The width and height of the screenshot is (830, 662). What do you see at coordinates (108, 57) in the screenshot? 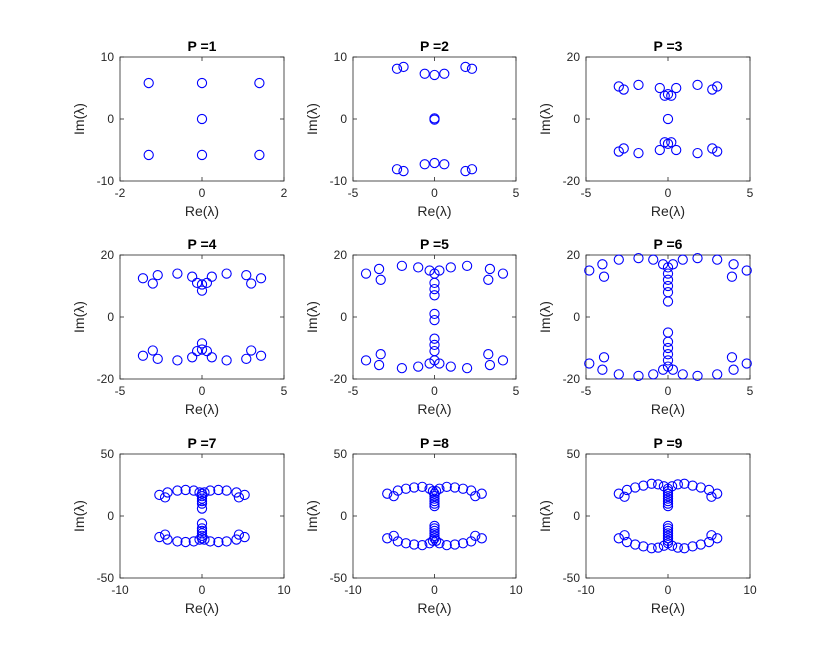
I see `y-tick-label: 10` at bounding box center [108, 57].